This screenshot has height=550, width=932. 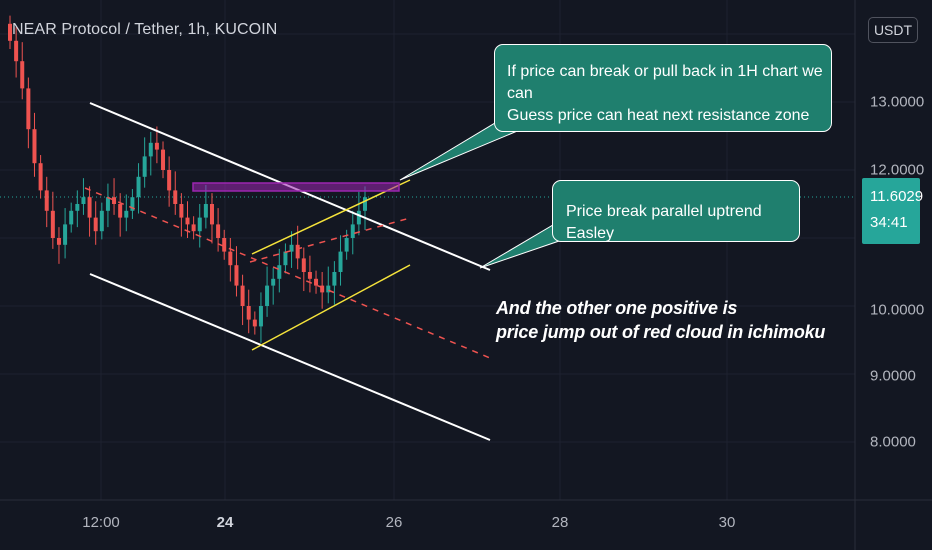 What do you see at coordinates (664, 222) in the screenshot?
I see `callout-text: Price break parallel uptrend Easley` at bounding box center [664, 222].